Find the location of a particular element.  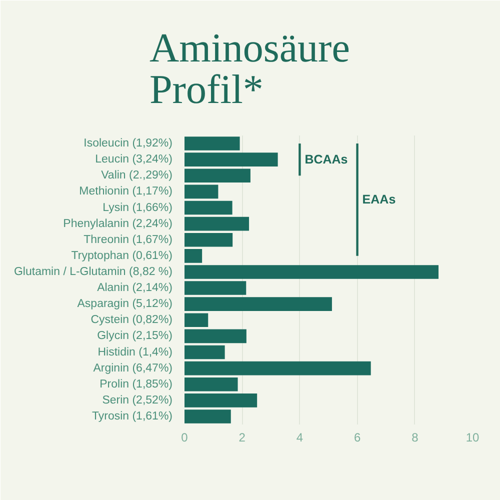

y-tick-label: Tyrosin (1,61%) is located at coordinates (132, 416).